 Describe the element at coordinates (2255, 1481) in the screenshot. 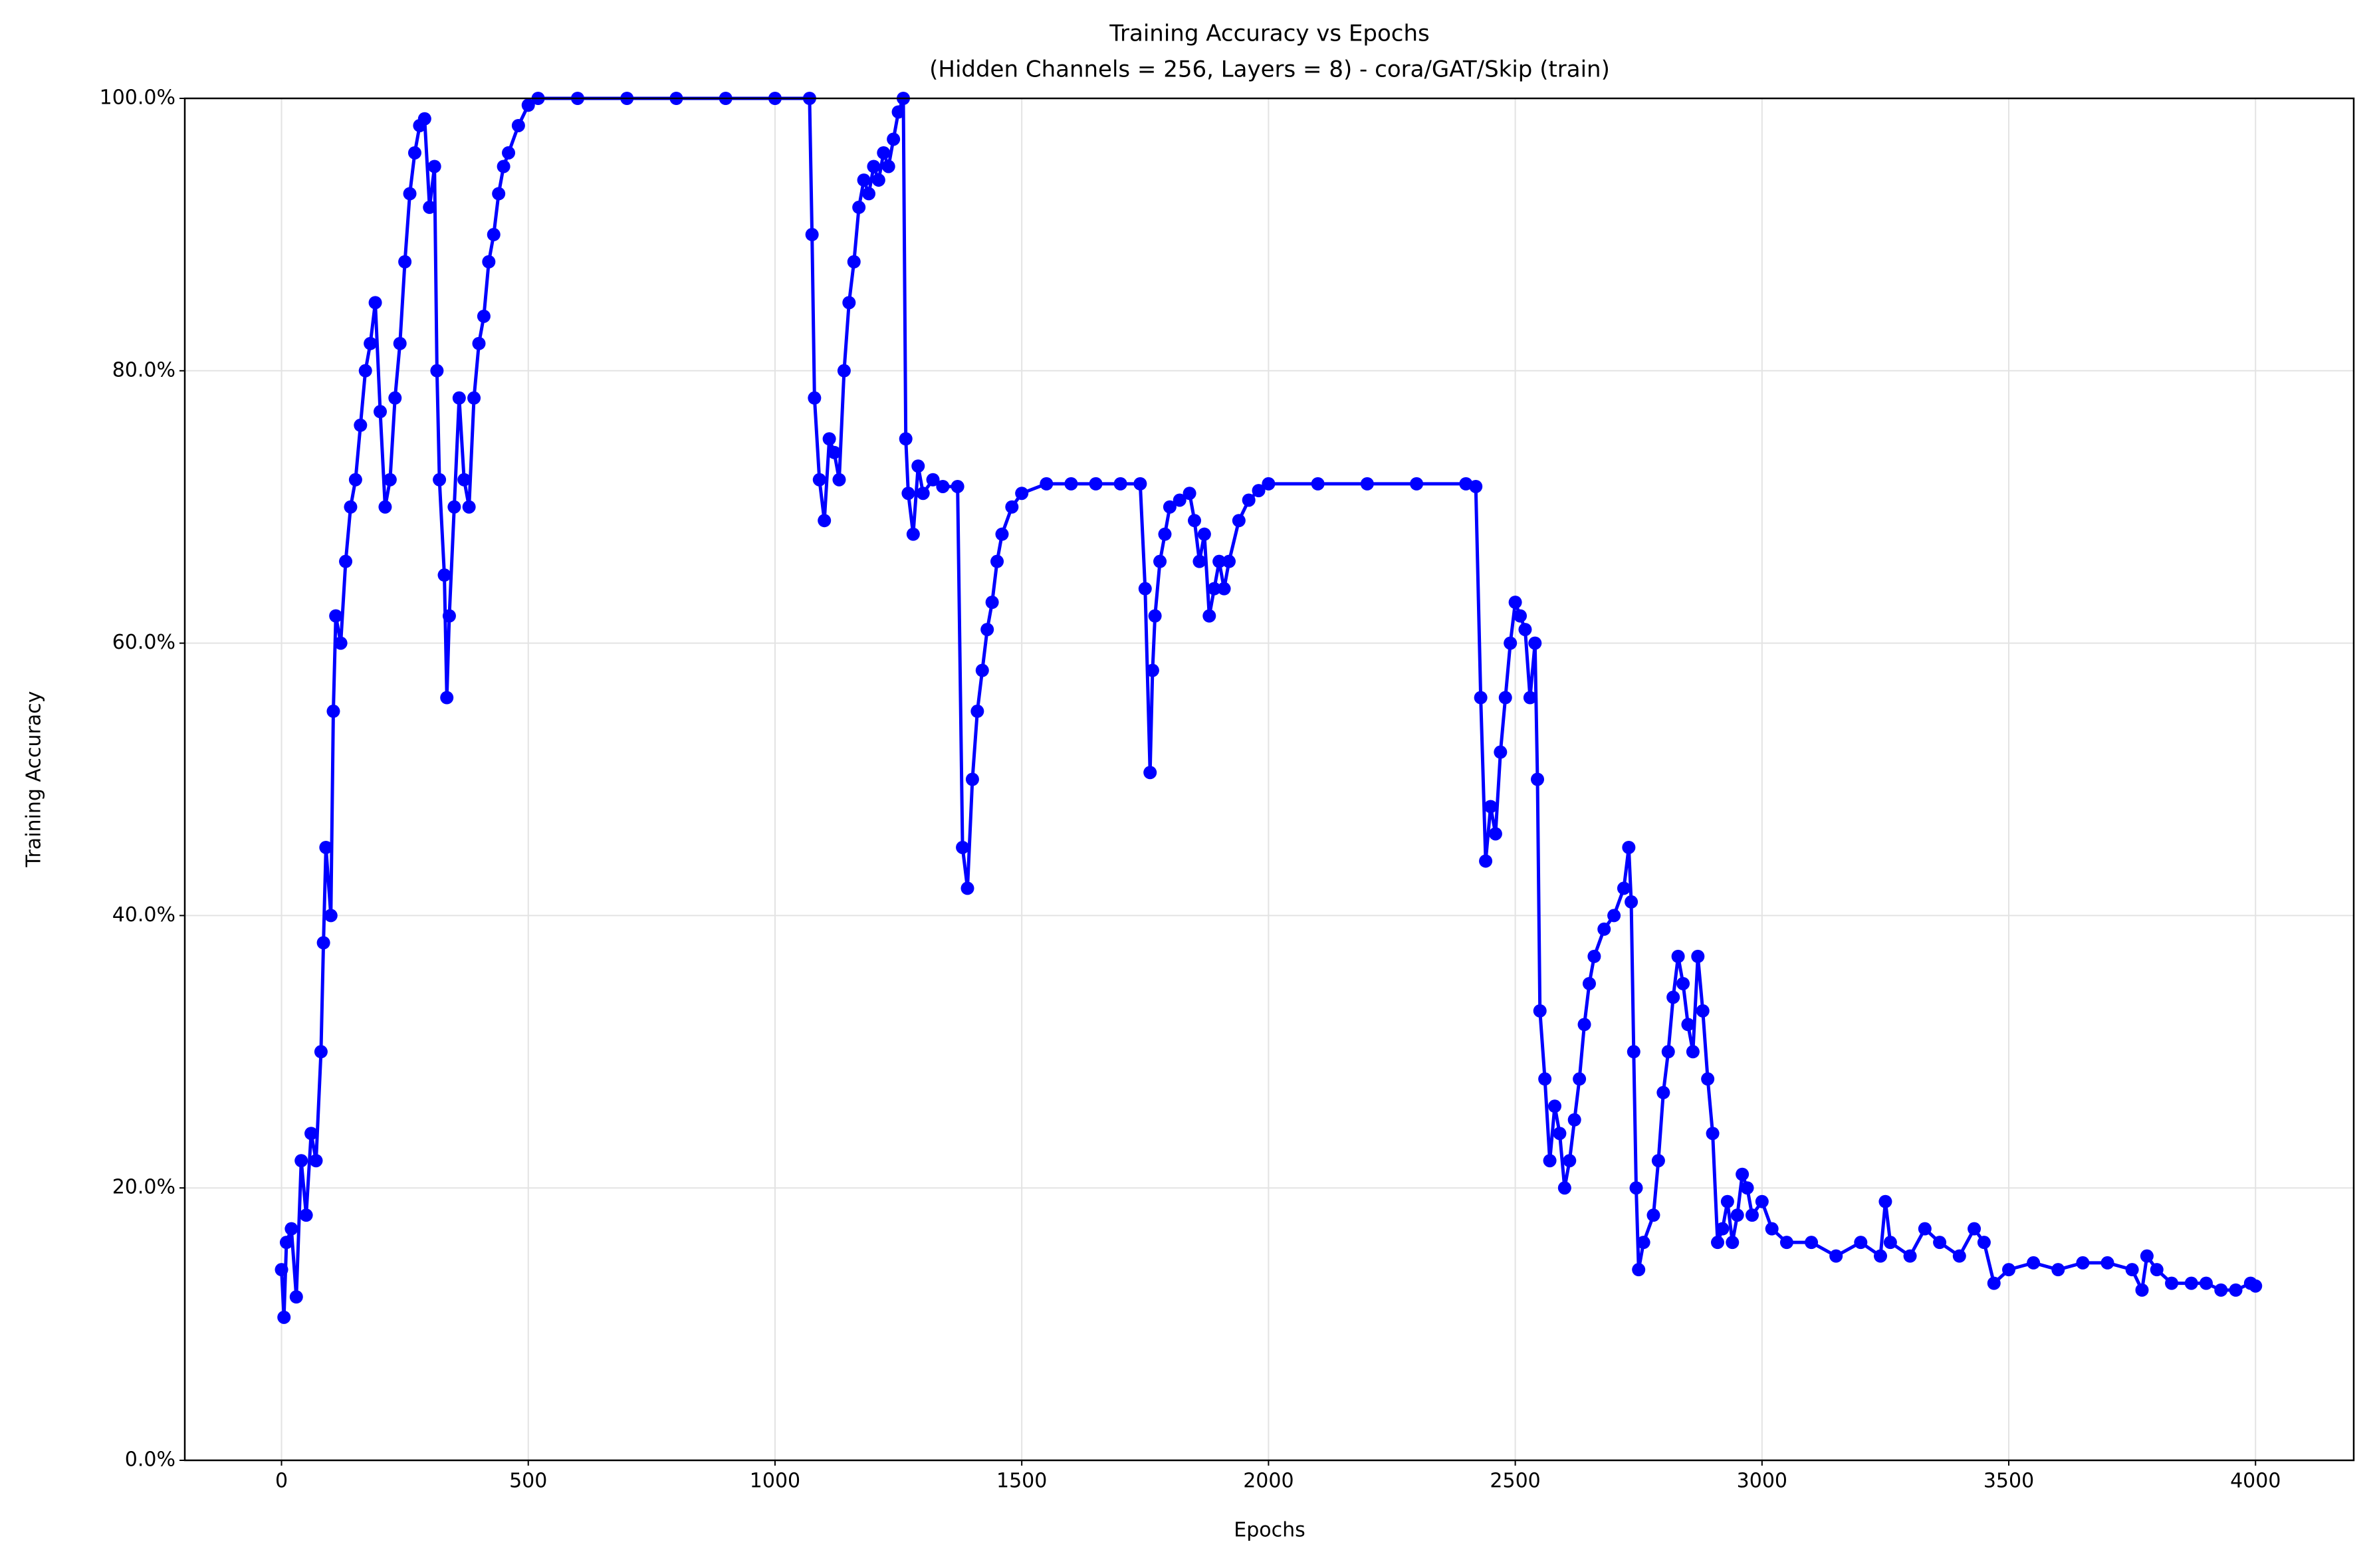

I see `x-tick-label: 4000` at that location.